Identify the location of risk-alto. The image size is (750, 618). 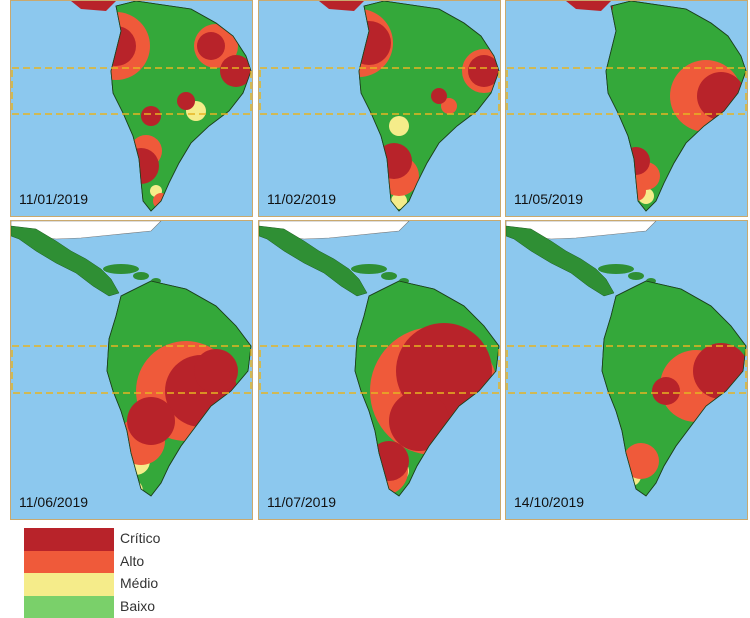
(116, 46).